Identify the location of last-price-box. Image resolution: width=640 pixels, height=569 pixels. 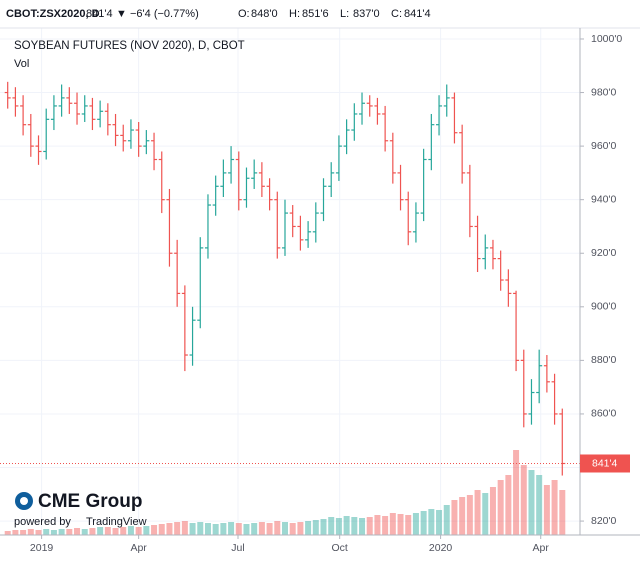
(605, 463).